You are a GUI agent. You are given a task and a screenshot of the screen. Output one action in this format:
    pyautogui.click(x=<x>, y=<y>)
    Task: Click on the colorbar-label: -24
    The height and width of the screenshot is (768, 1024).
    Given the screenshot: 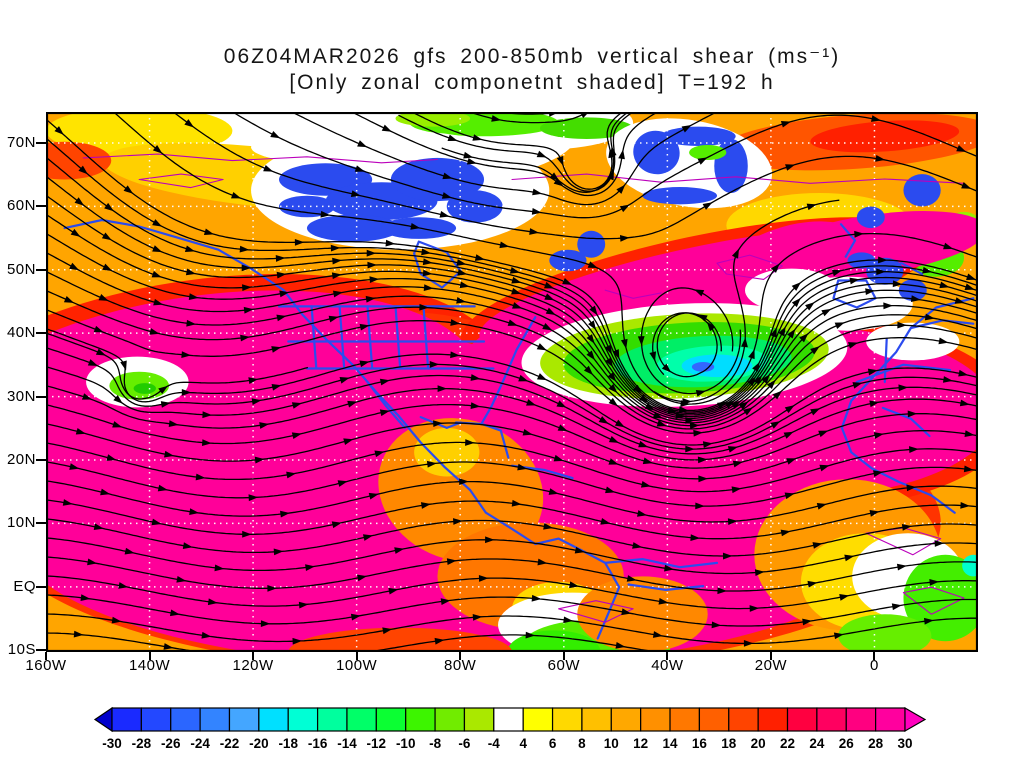 What is the action you would take?
    pyautogui.click(x=200, y=743)
    